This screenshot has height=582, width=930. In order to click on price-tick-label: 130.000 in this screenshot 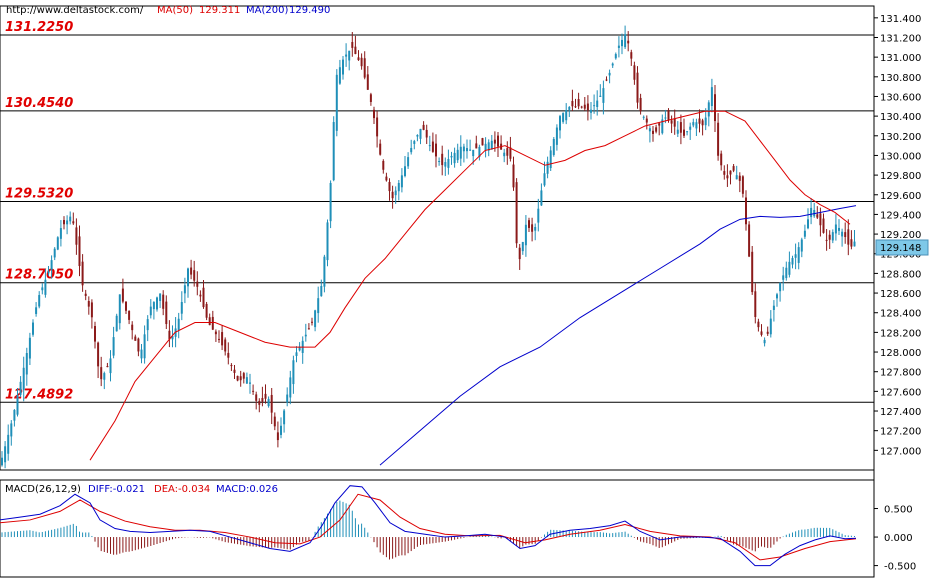, I will do `click(900, 156)`.